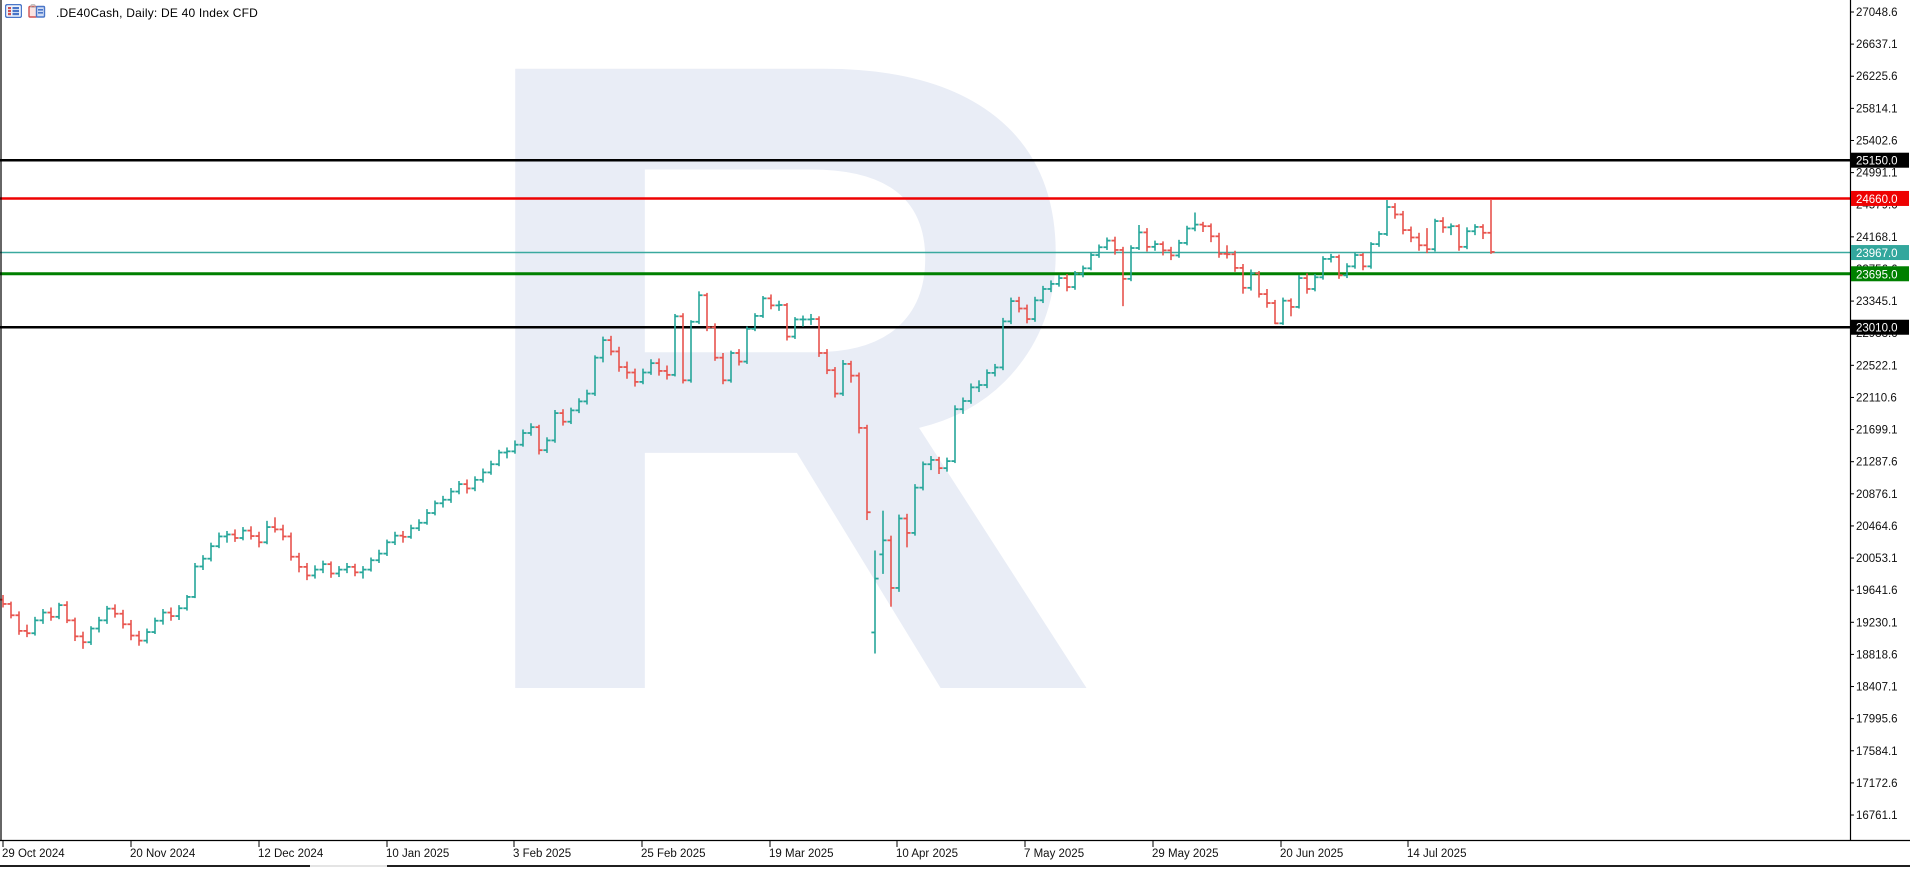 This screenshot has width=1910, height=869. I want to click on chart-windows-icon, so click(37, 12).